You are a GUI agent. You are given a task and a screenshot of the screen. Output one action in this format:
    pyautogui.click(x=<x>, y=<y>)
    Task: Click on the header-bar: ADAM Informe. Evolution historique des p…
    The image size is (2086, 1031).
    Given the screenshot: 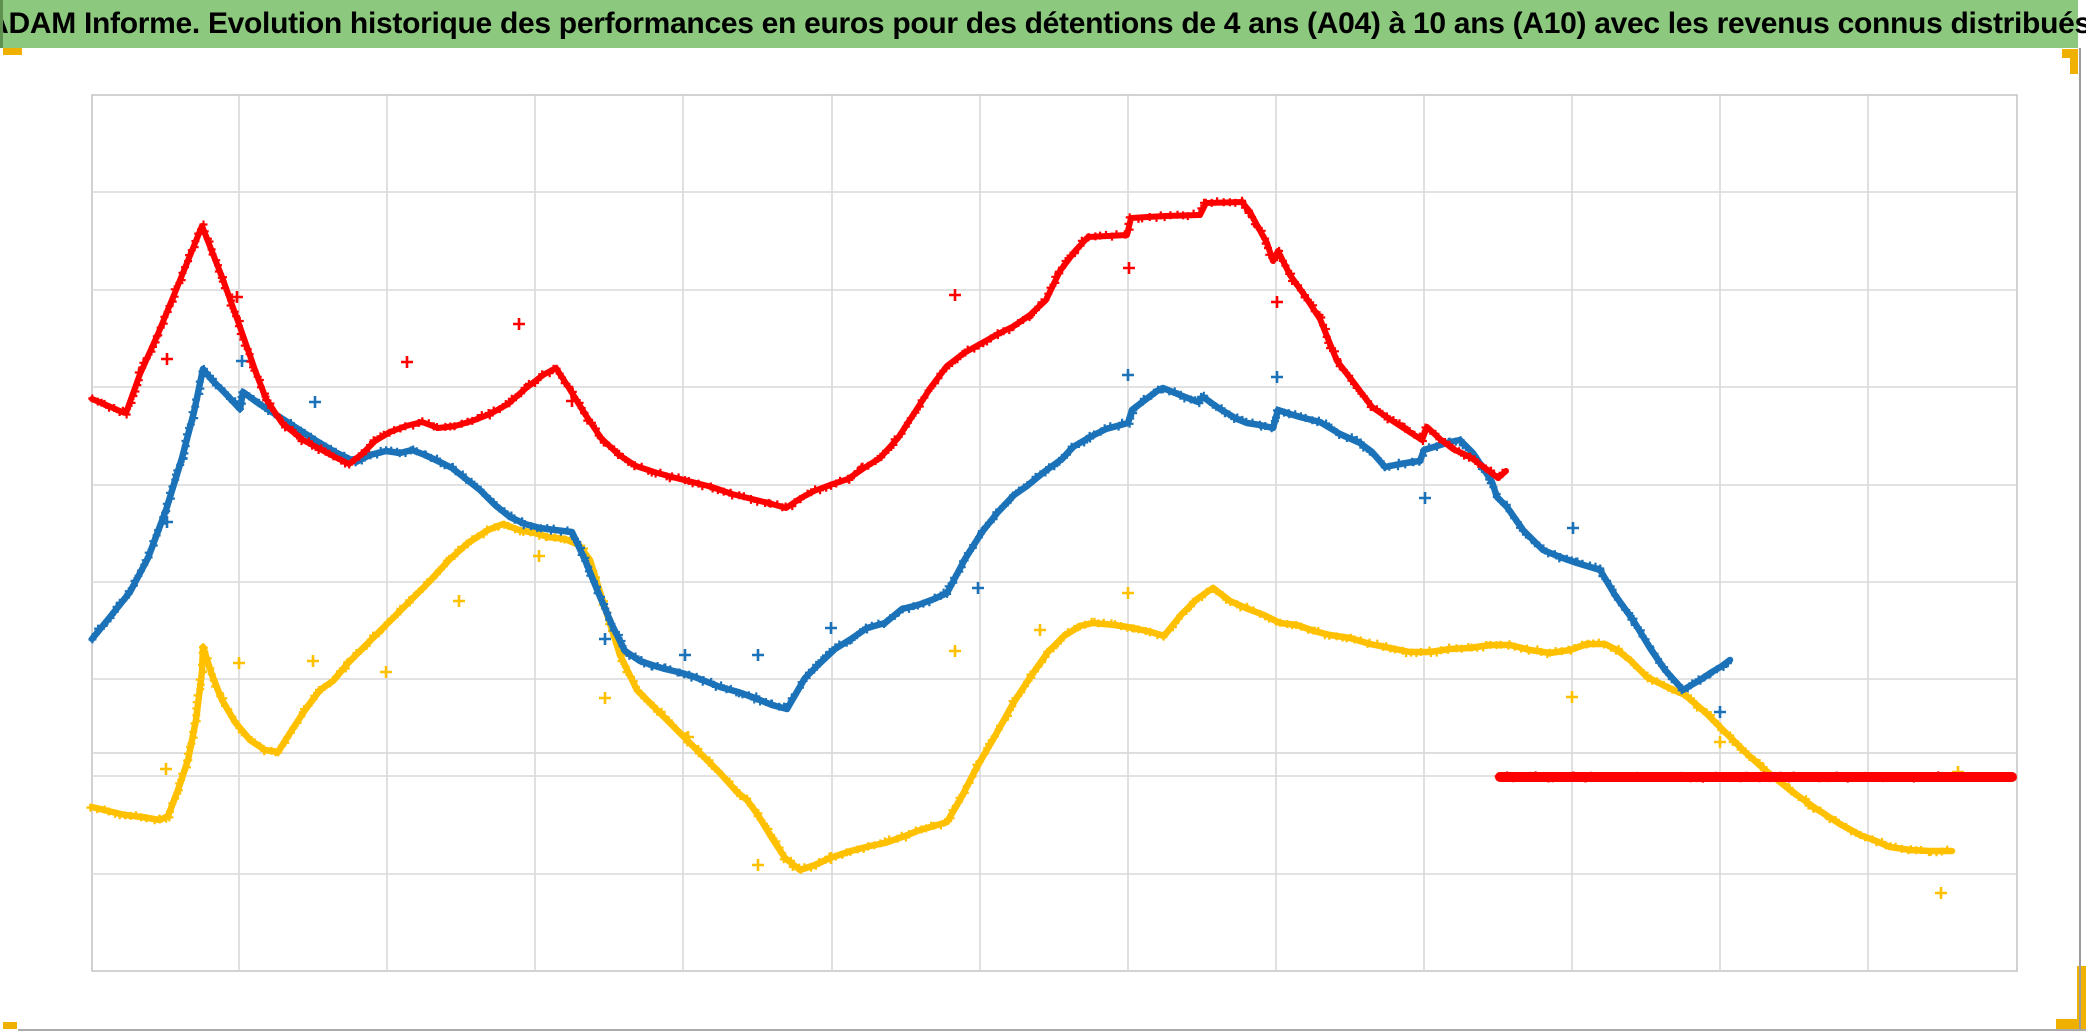 What is the action you would take?
    pyautogui.click(x=1043, y=24)
    